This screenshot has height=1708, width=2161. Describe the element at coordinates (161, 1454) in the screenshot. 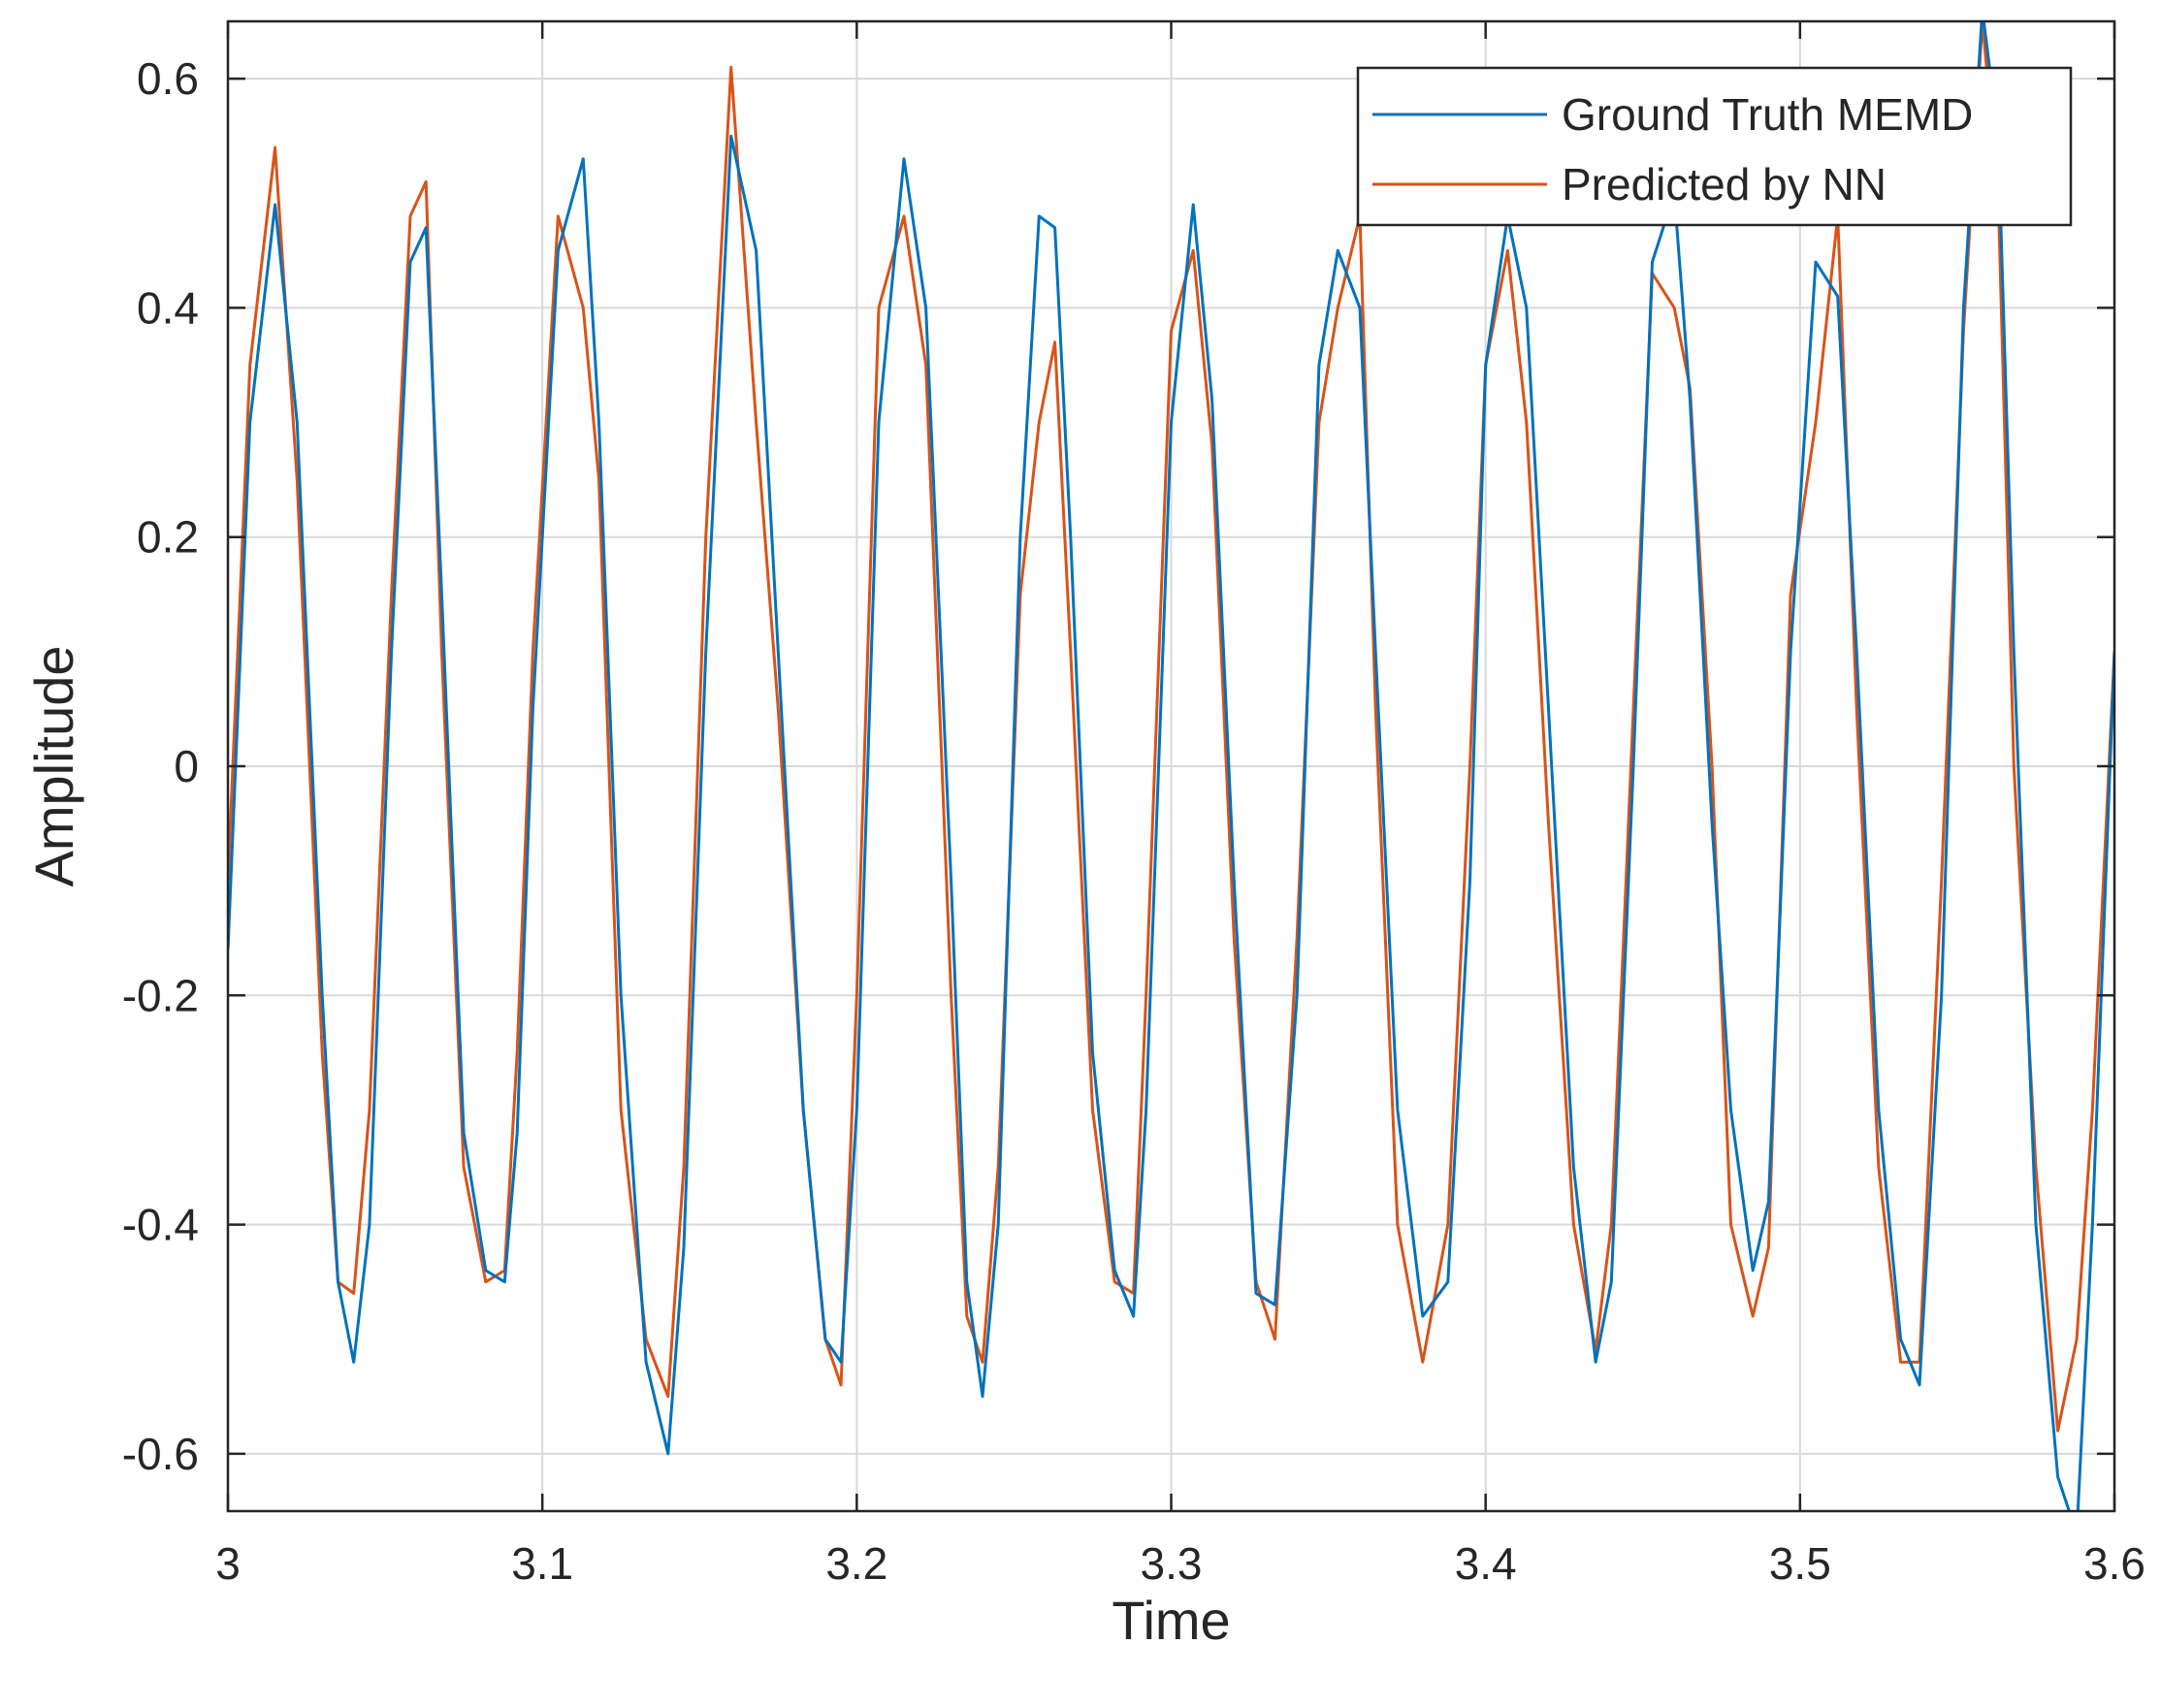

I see `y-tick-label: -0.6` at that location.